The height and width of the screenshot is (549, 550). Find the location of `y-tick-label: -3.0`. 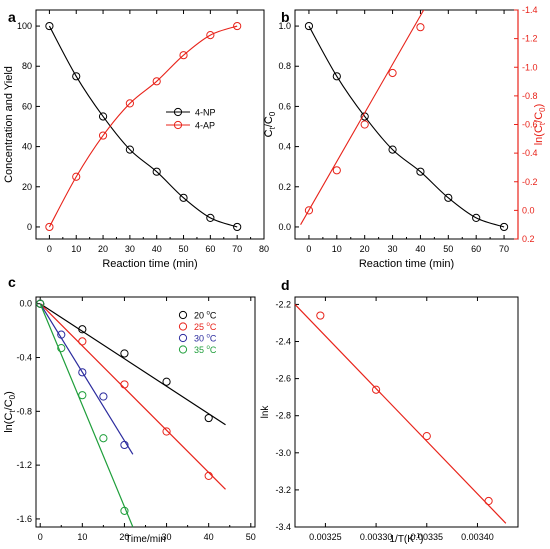

y-tick-label: -3.0 is located at coordinates (283, 453).